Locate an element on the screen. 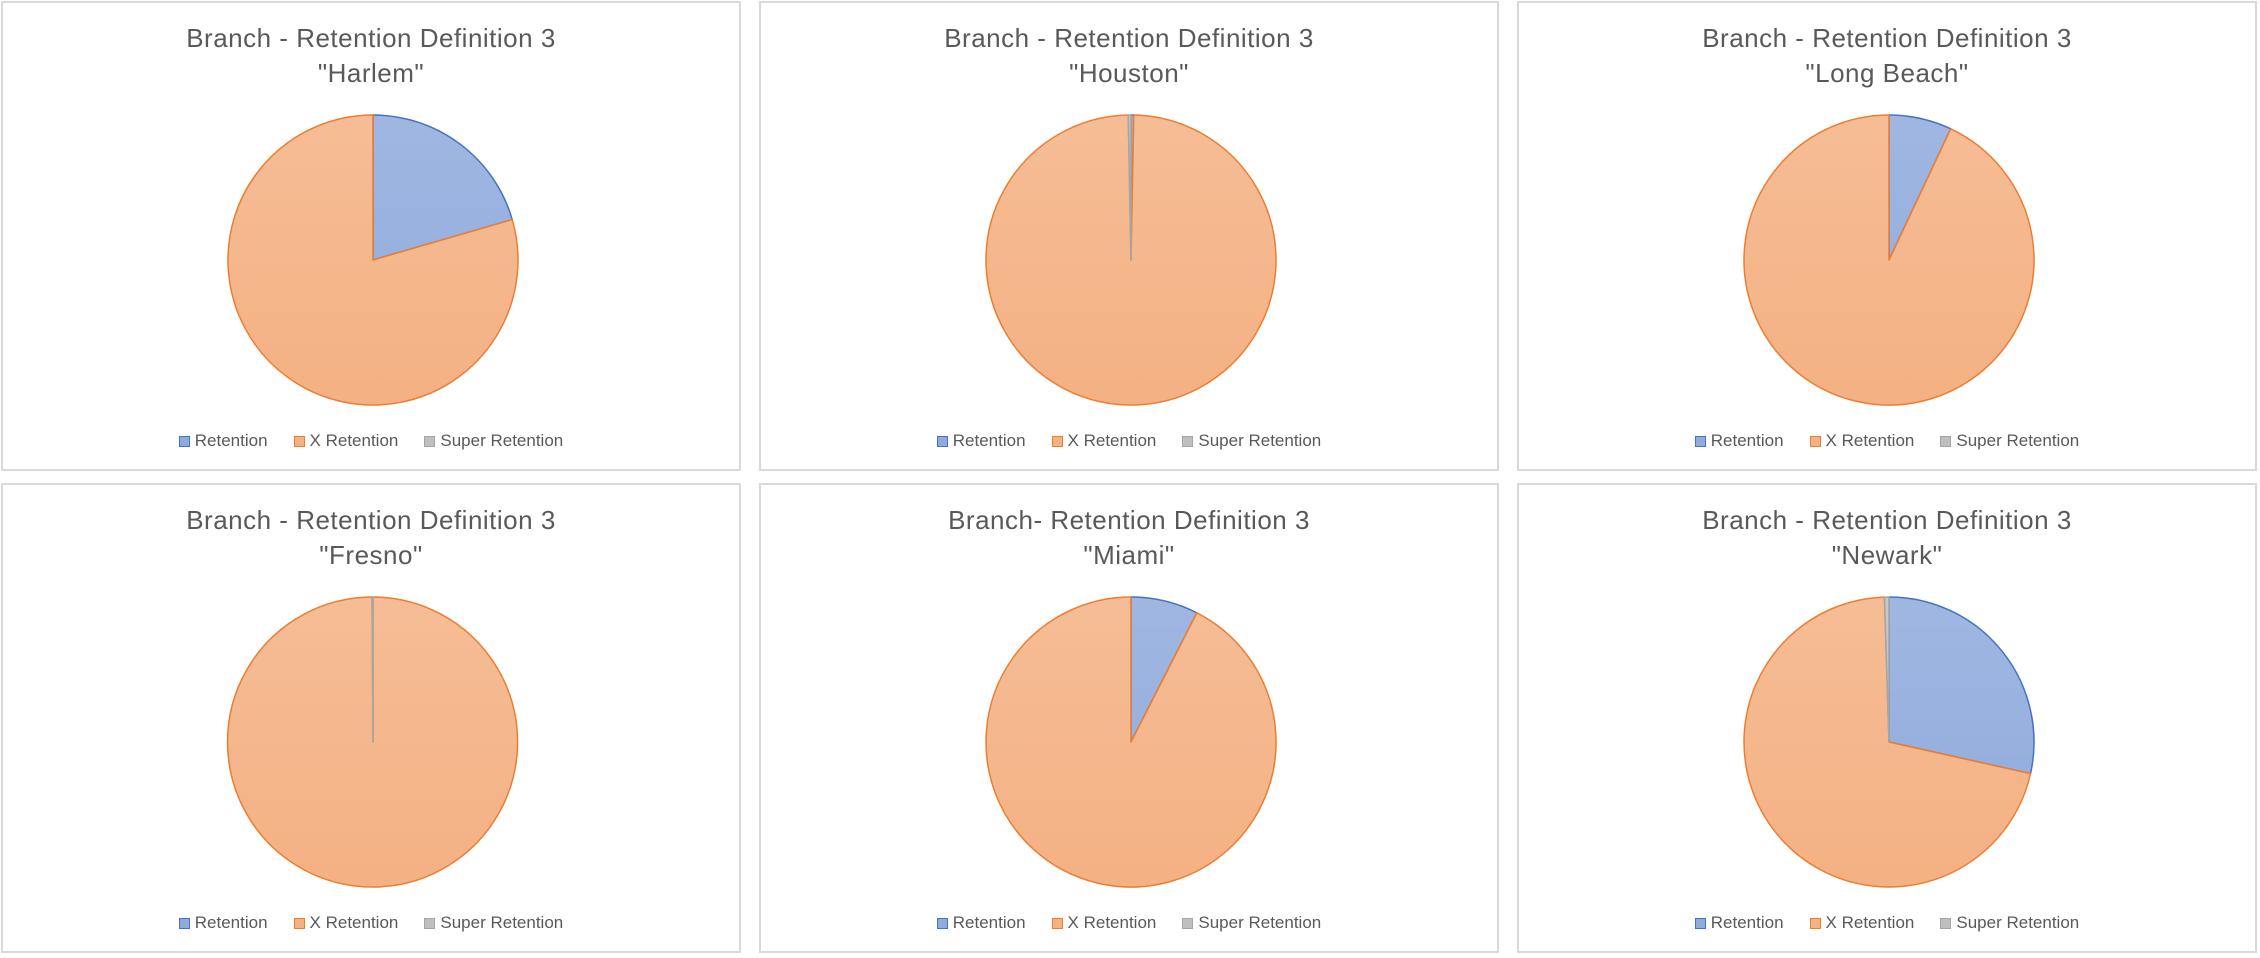 The height and width of the screenshot is (958, 2260). chart-title-line2: "Newark" is located at coordinates (1887, 555).